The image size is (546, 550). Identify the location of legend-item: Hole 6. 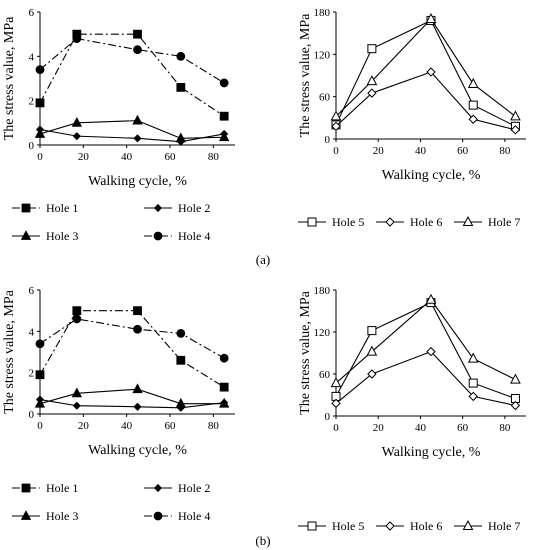
(409, 526).